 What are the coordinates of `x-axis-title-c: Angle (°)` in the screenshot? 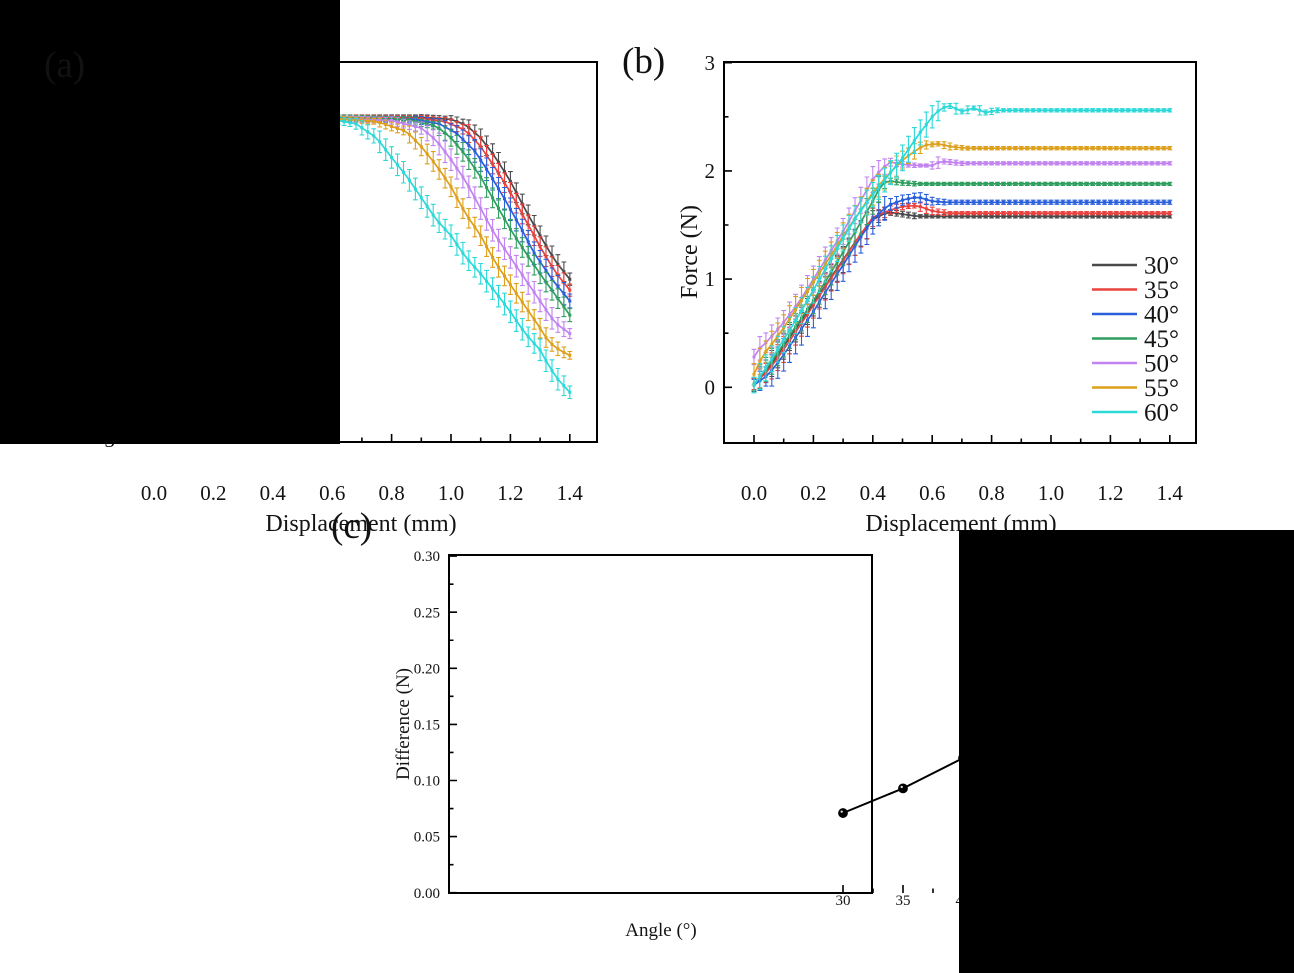 It's located at (660, 930).